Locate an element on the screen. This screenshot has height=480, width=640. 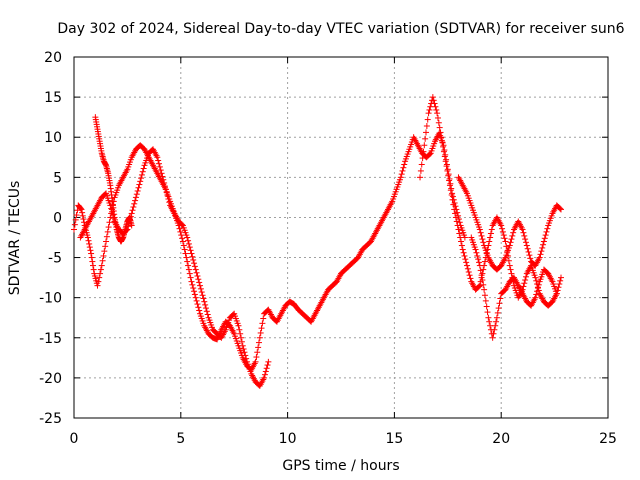
x-tick-label: 5 is located at coordinates (180, 439).